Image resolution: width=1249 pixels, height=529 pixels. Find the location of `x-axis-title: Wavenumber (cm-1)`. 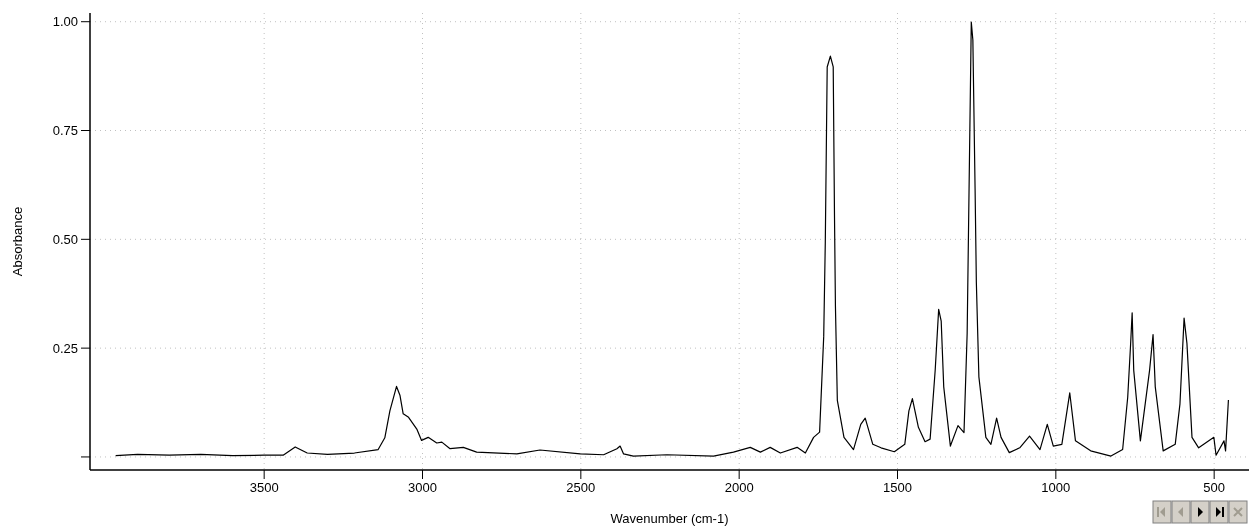

x-axis-title: Wavenumber (cm-1) is located at coordinates (669, 518).